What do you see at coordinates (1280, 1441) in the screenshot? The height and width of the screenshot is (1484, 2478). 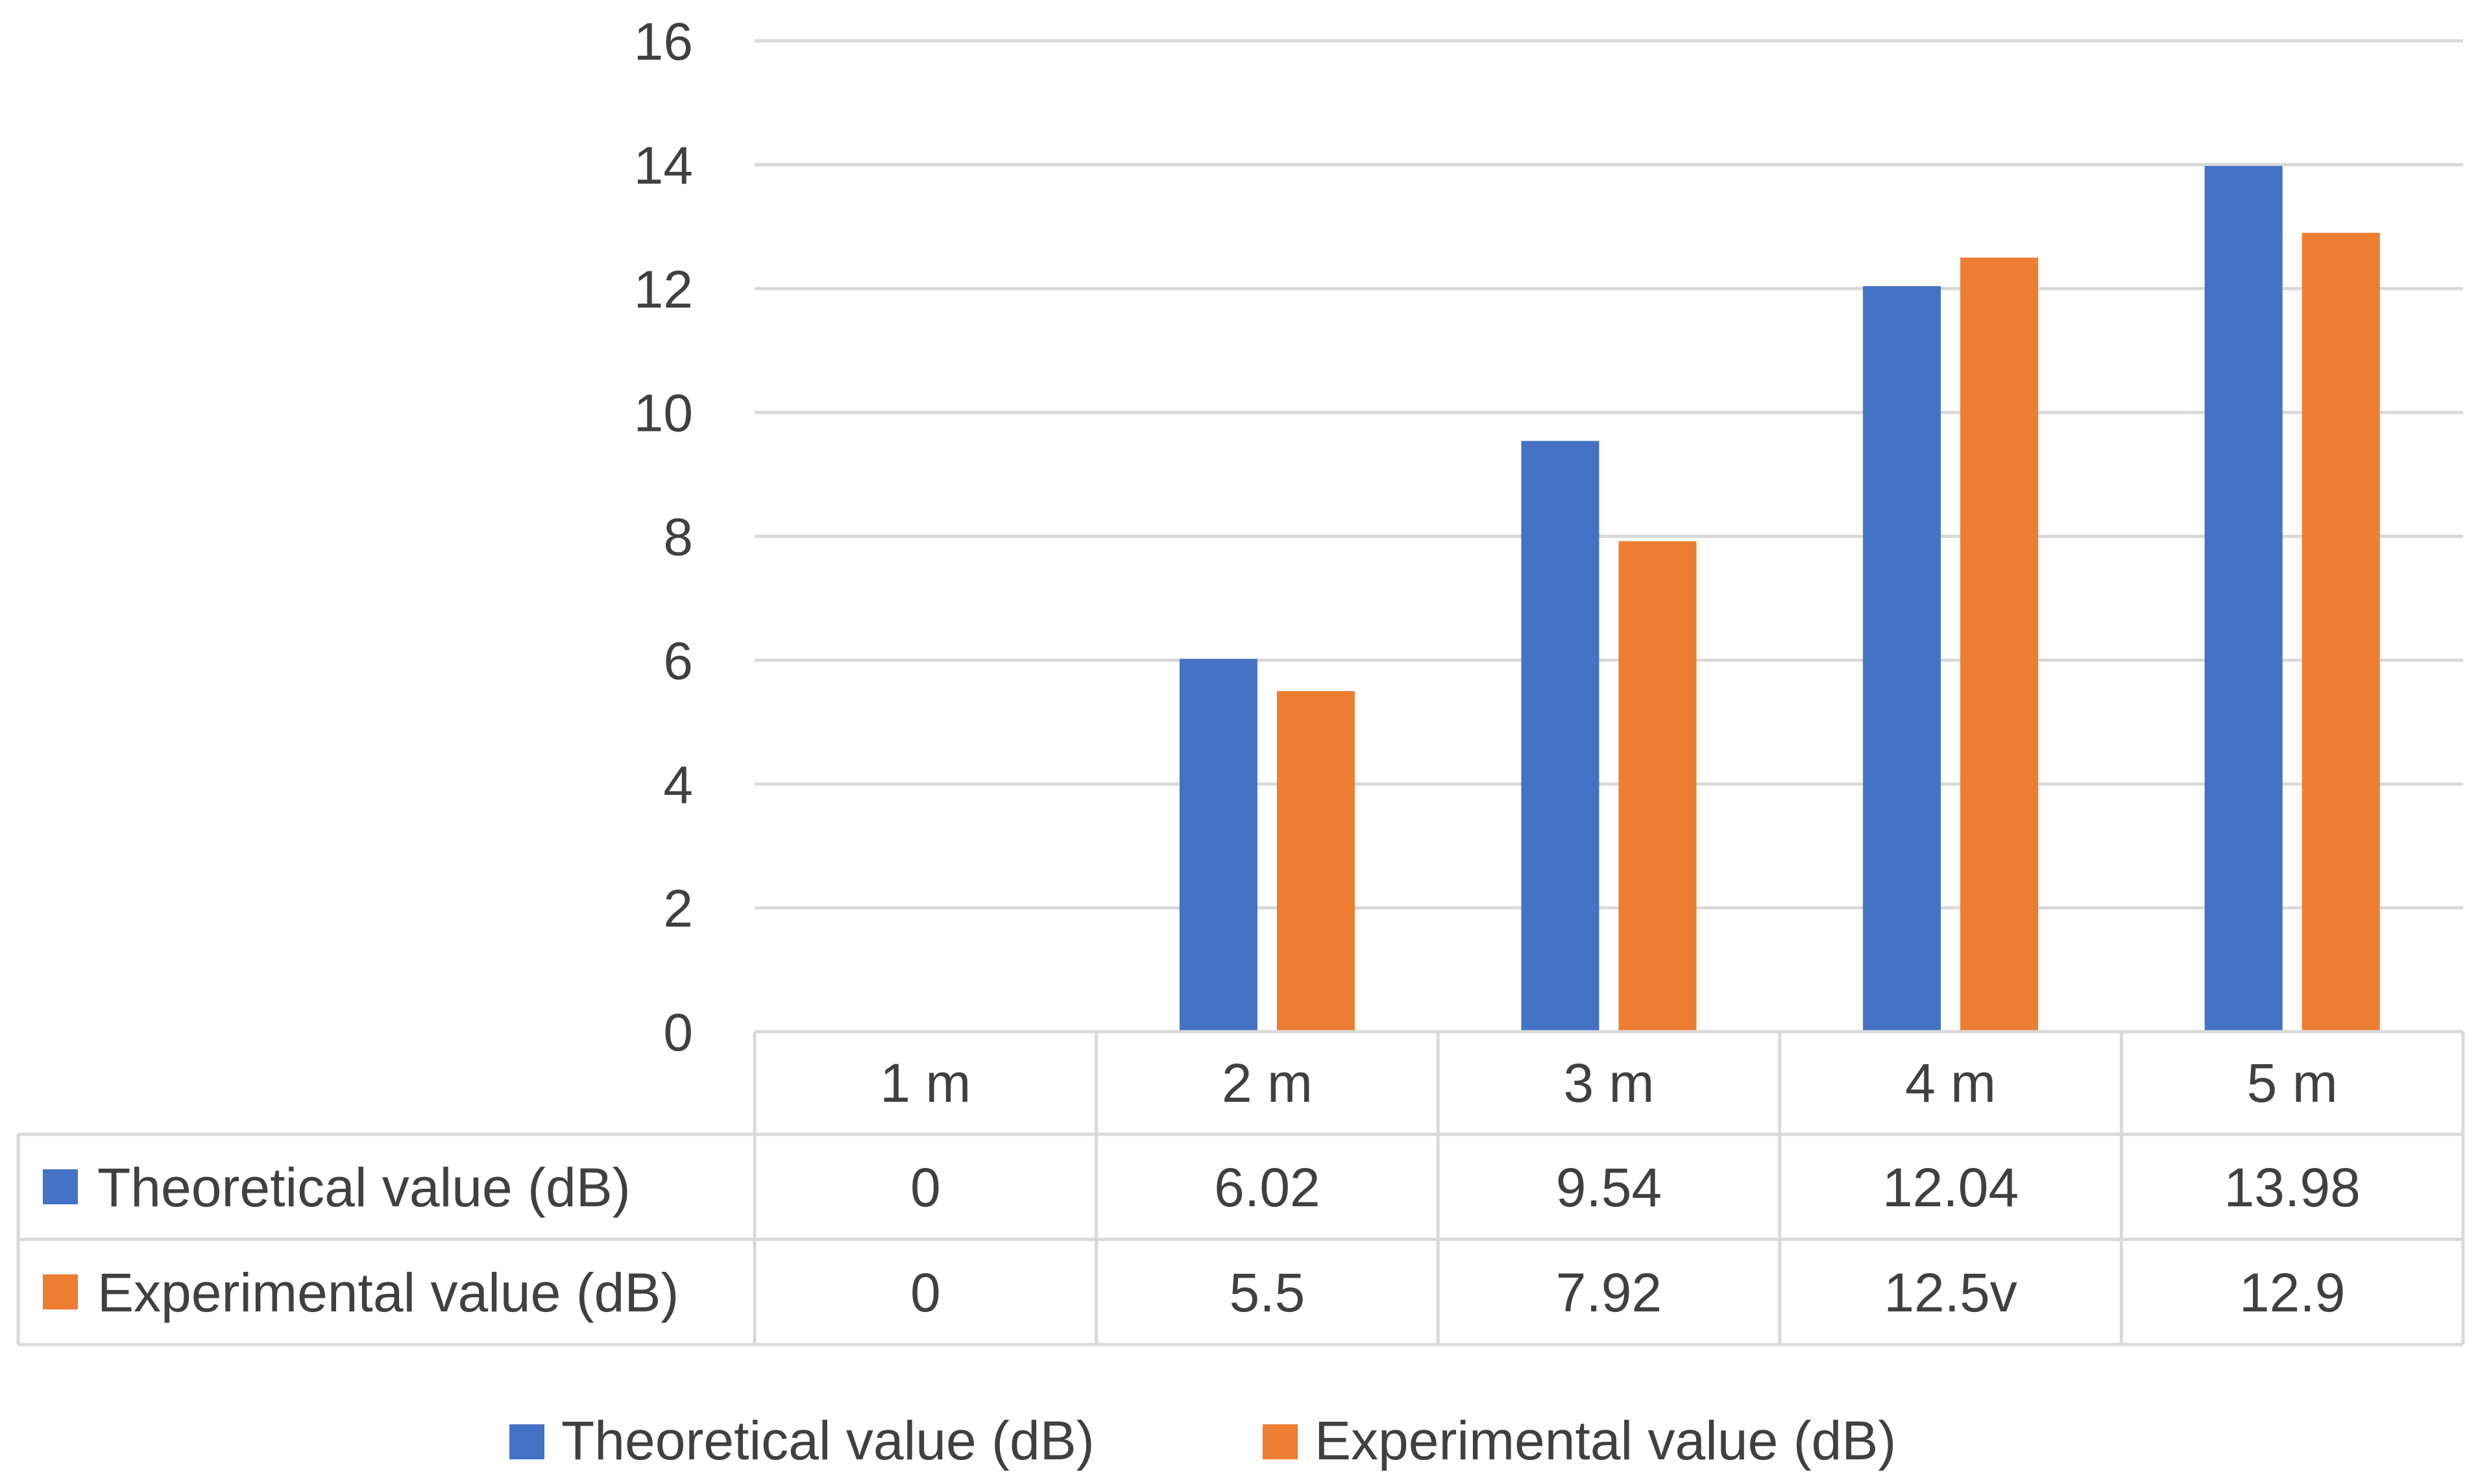 I see `legend-swatch-experimental` at bounding box center [1280, 1441].